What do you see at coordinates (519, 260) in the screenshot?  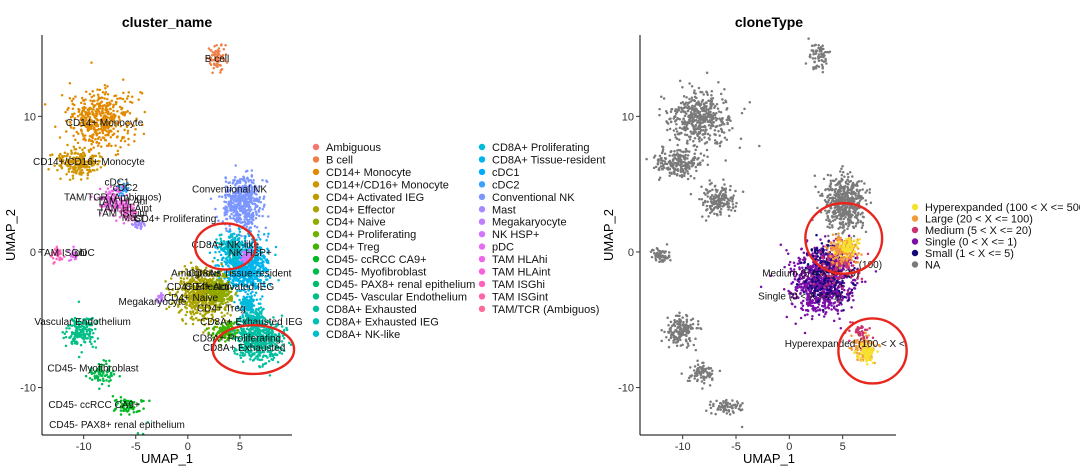 I see `legend-label: TAM HLAhi` at bounding box center [519, 260].